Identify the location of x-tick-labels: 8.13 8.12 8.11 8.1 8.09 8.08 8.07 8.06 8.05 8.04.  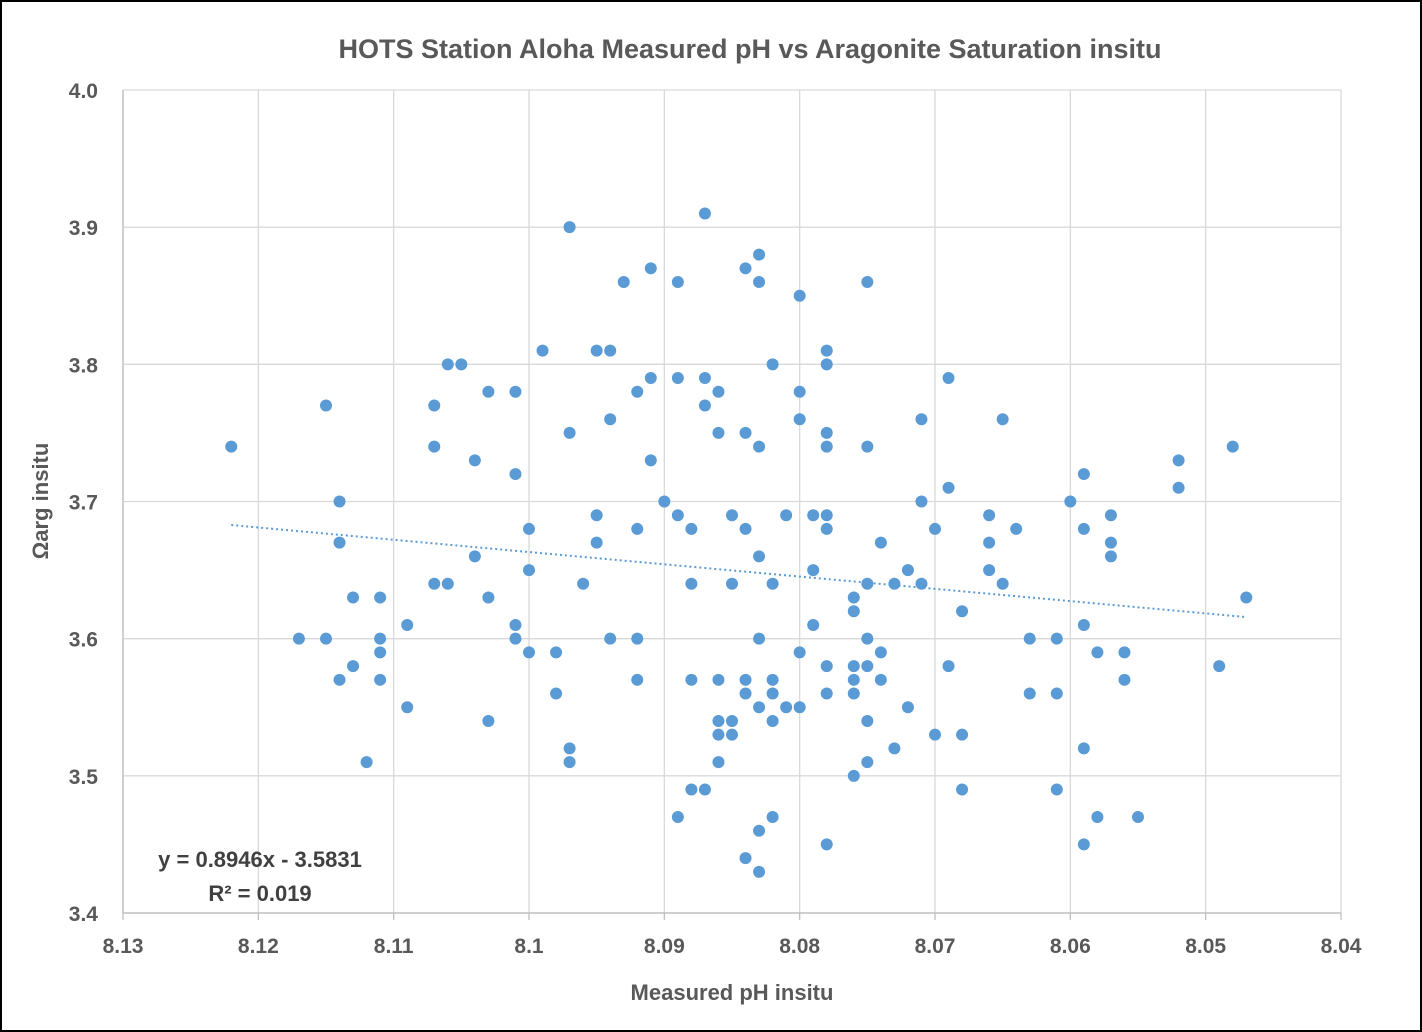
(732, 946).